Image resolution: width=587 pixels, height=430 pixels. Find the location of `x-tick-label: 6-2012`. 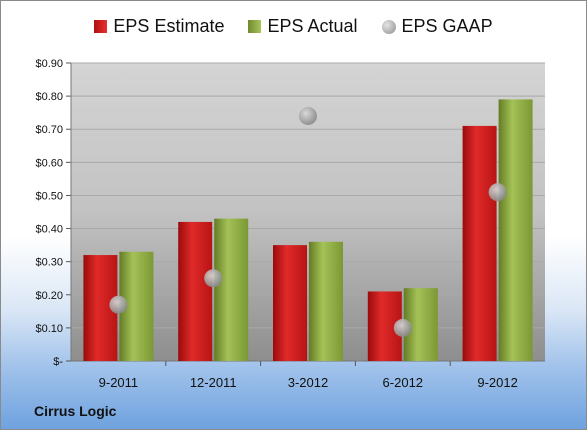

x-tick-label: 6-2012 is located at coordinates (403, 382).